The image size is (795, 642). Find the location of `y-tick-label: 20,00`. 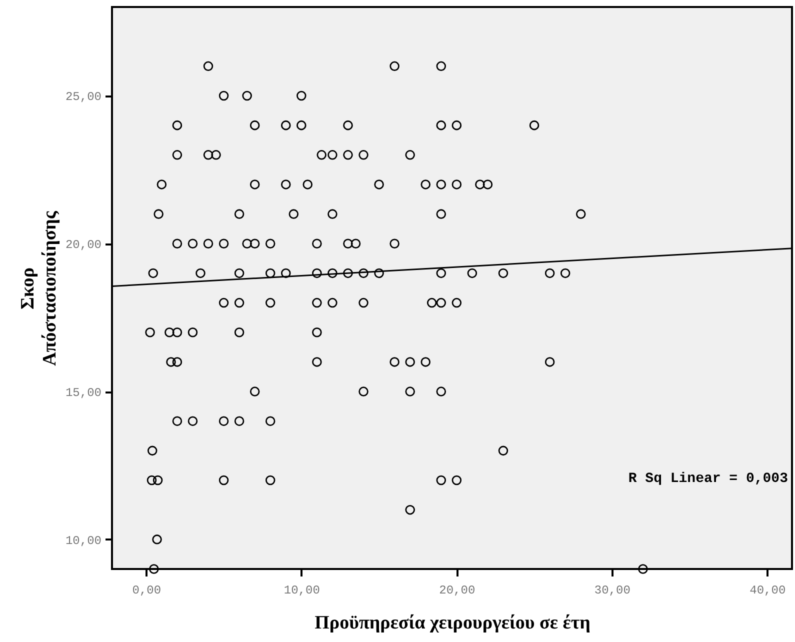

y-tick-label: 20,00 is located at coordinates (83, 245).